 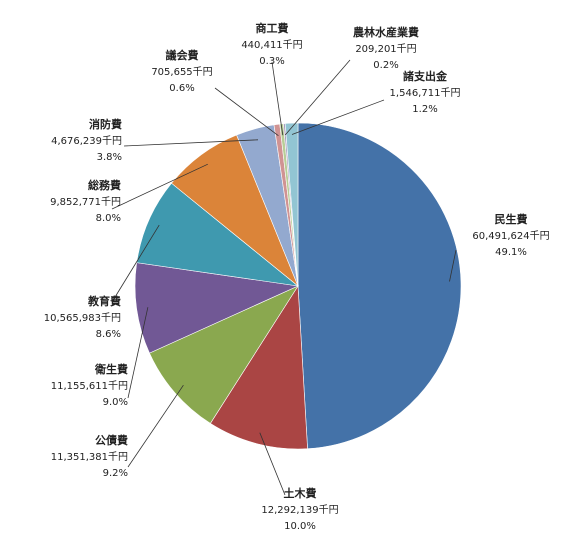 What do you see at coordinates (108, 334) in the screenshot?
I see `slice-label-percent: 8.6%` at bounding box center [108, 334].